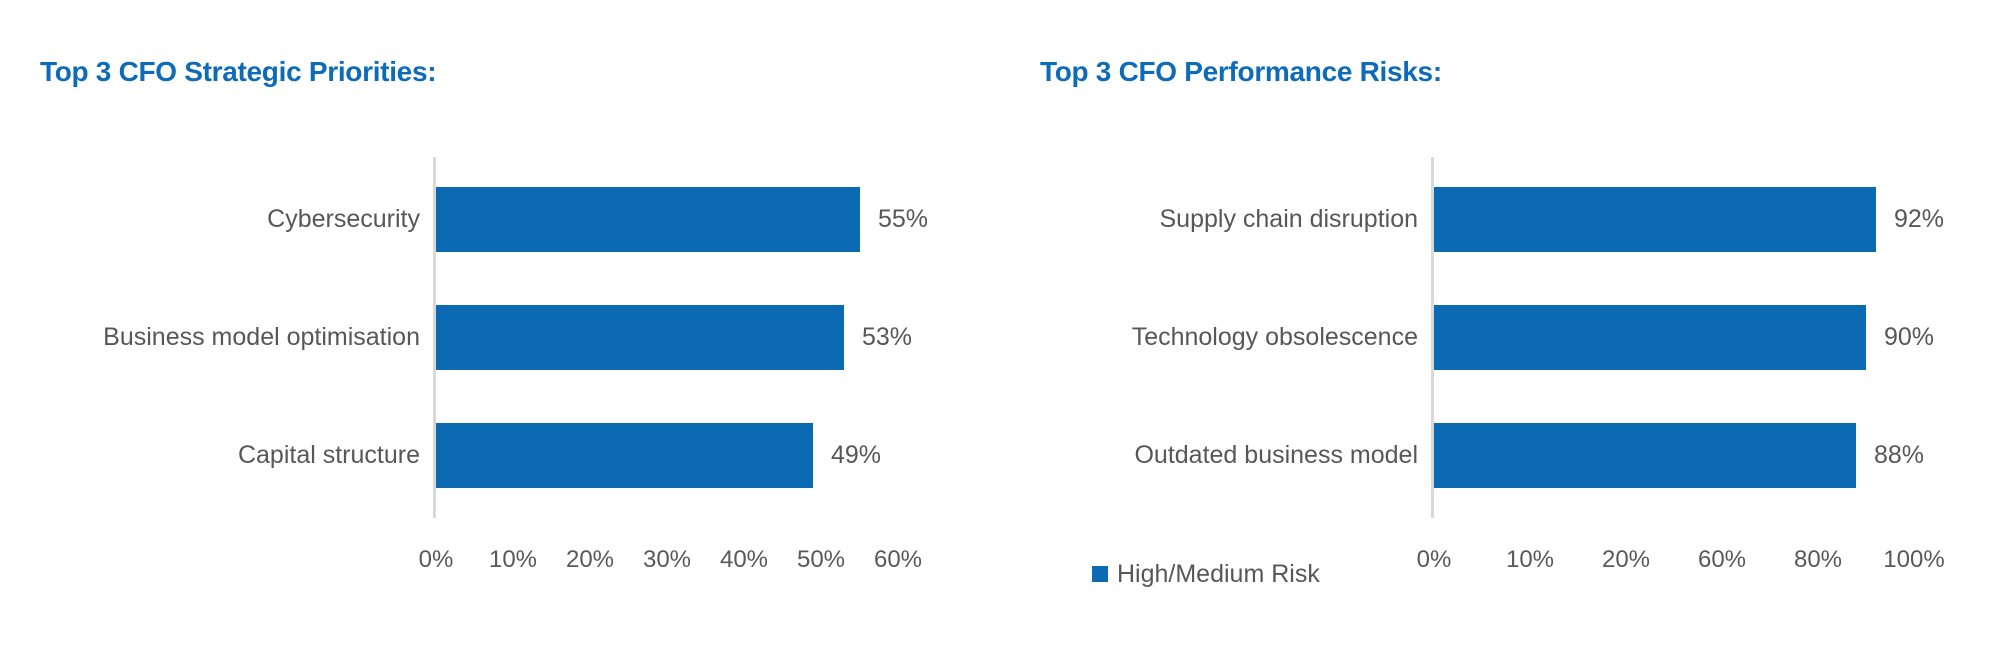 The image size is (2000, 664). What do you see at coordinates (1919, 219) in the screenshot?
I see `bar-value-label: 92%` at bounding box center [1919, 219].